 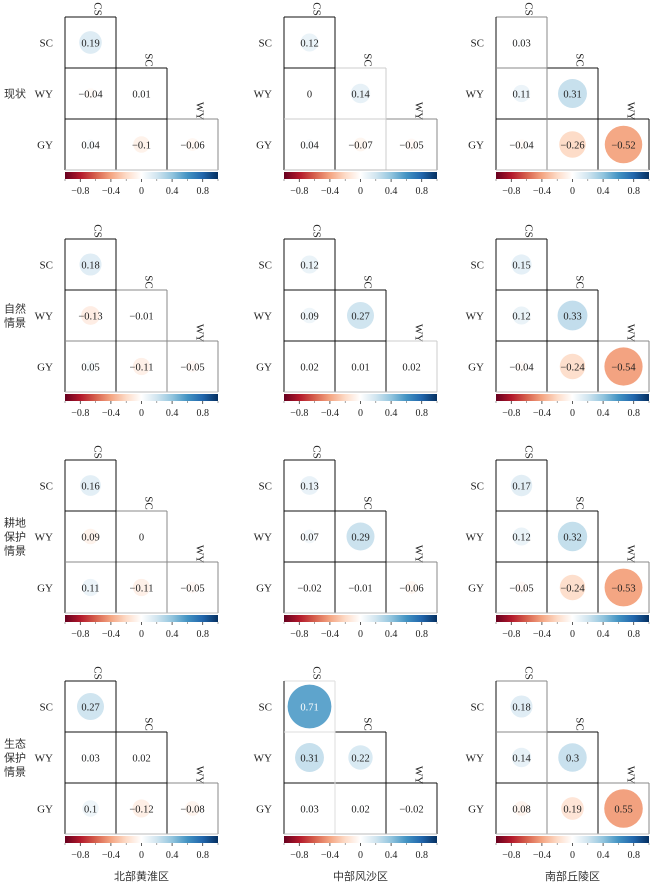 I want to click on corr-value-gy-cs: −0.04, so click(x=521, y=368).